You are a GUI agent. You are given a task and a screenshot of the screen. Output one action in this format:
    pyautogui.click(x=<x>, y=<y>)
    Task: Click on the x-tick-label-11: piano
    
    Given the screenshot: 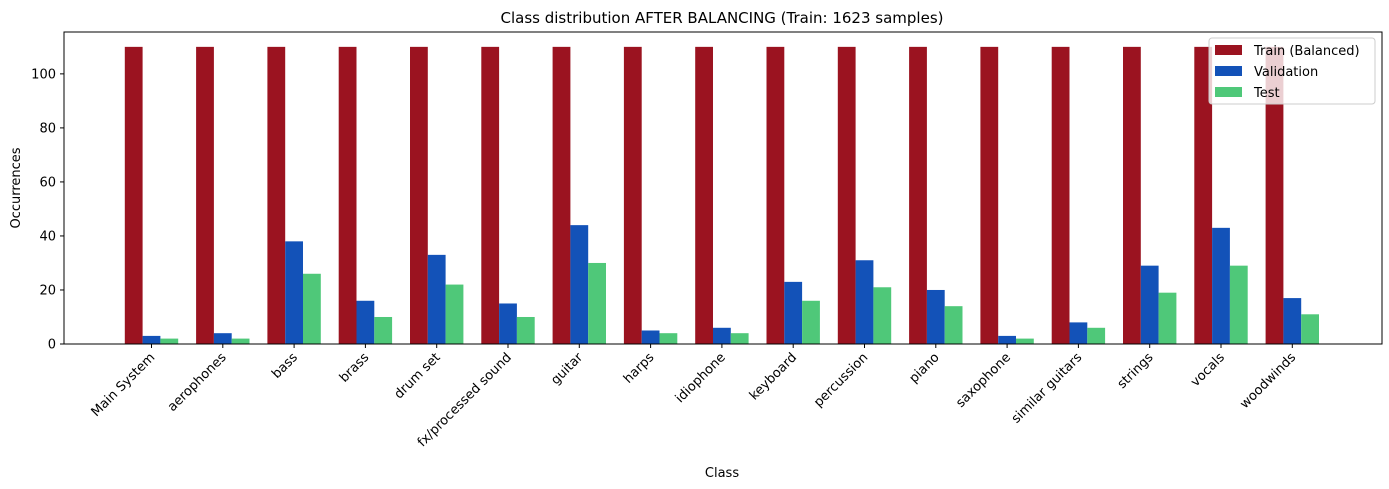 What is the action you would take?
    pyautogui.click(x=925, y=368)
    